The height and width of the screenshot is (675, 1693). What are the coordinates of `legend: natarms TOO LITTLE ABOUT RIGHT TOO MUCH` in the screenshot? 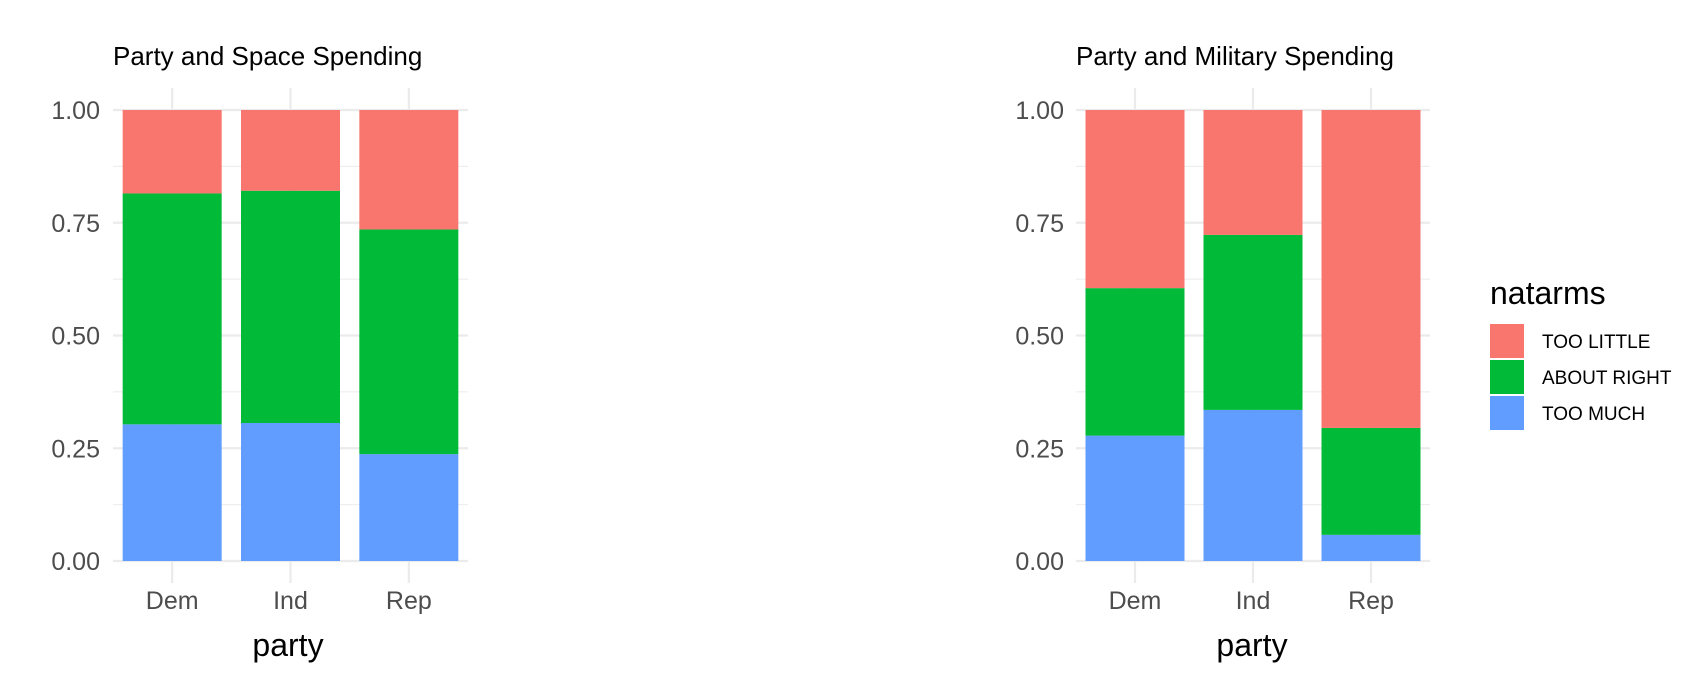 It's located at (1581, 352).